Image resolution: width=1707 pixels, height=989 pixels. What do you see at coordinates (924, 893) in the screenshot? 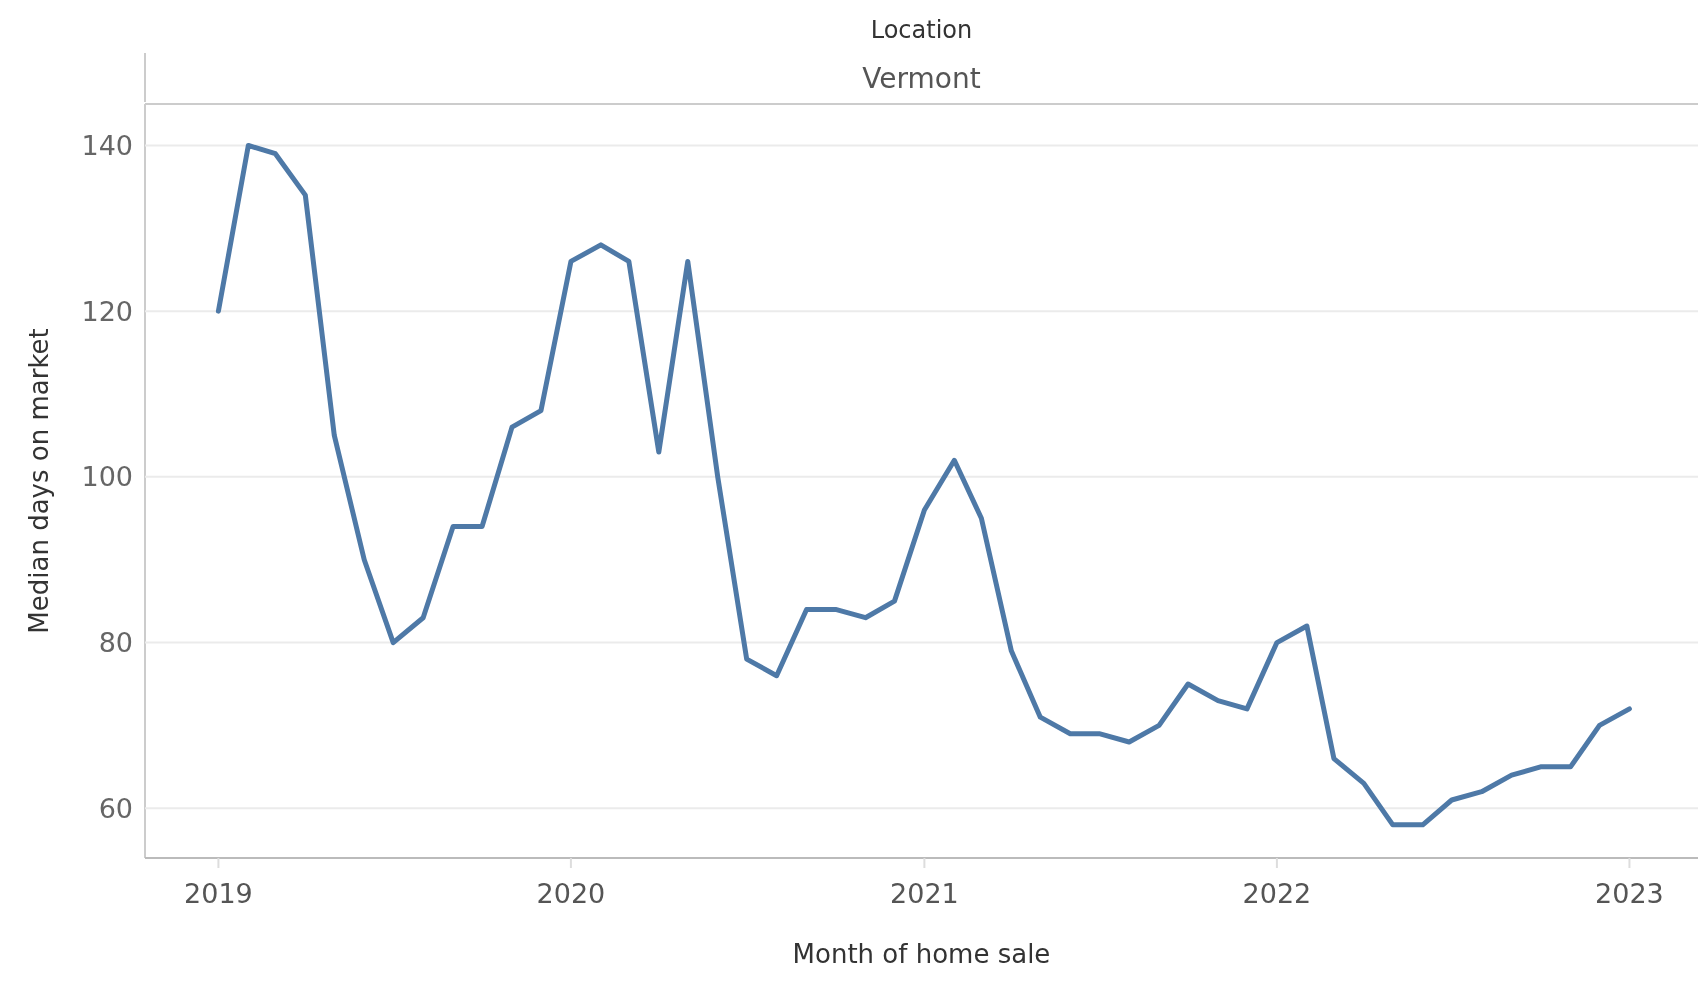
I see `x-tick-label: 2021` at bounding box center [924, 893].